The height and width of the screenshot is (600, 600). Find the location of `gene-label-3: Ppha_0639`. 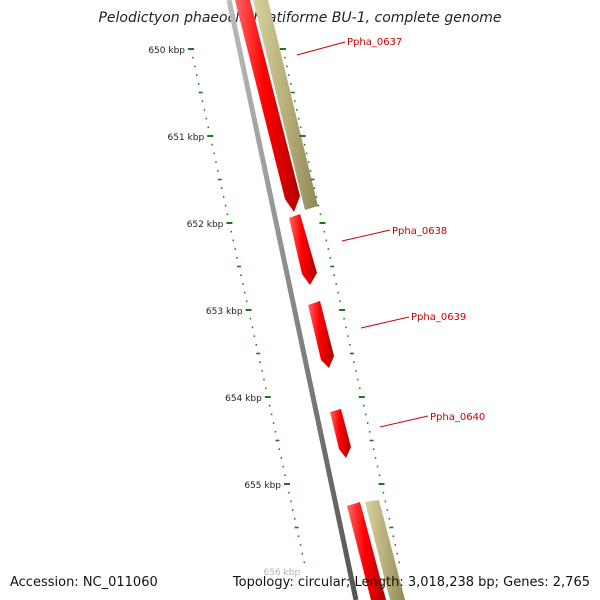

gene-label-3: Ppha_0639 is located at coordinates (438, 317).